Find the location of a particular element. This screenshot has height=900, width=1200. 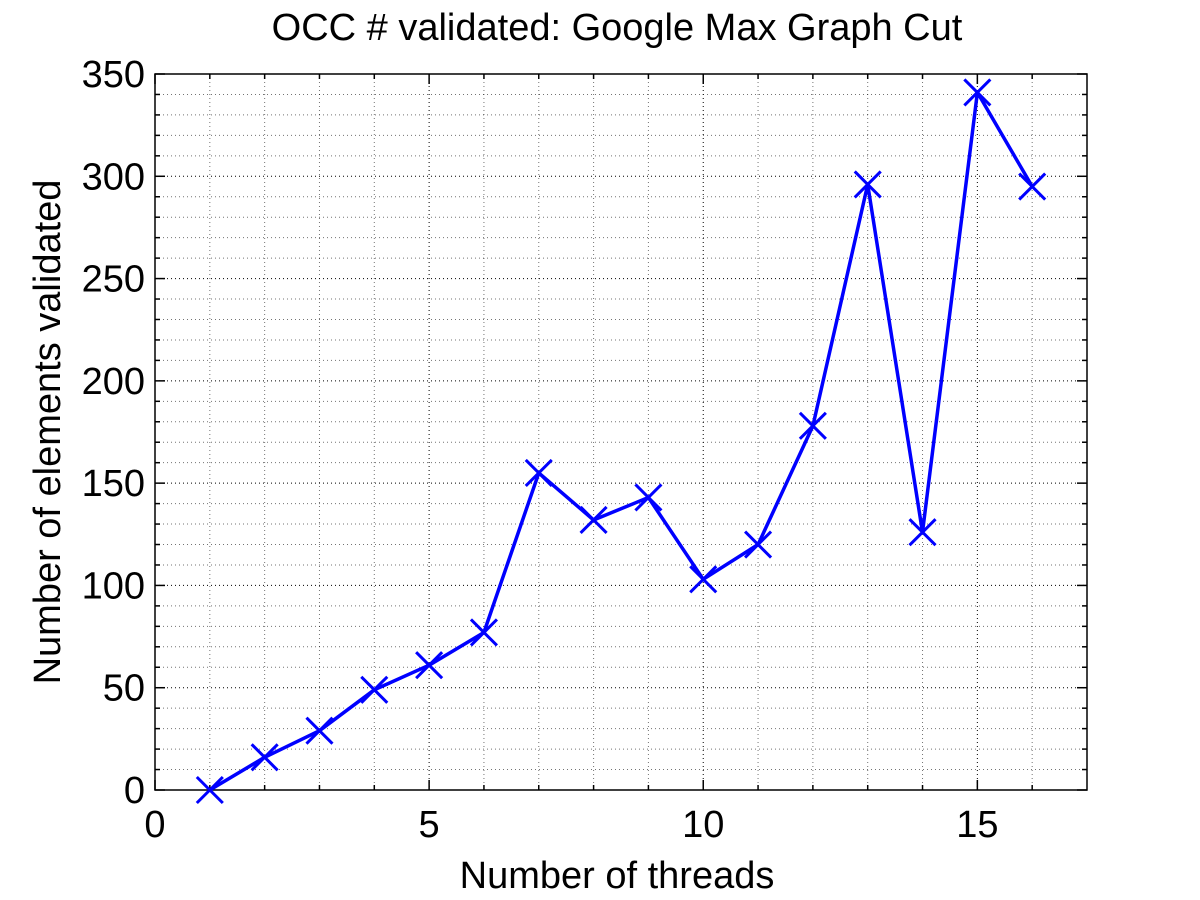

x-tick-label: 0 is located at coordinates (154, 825).